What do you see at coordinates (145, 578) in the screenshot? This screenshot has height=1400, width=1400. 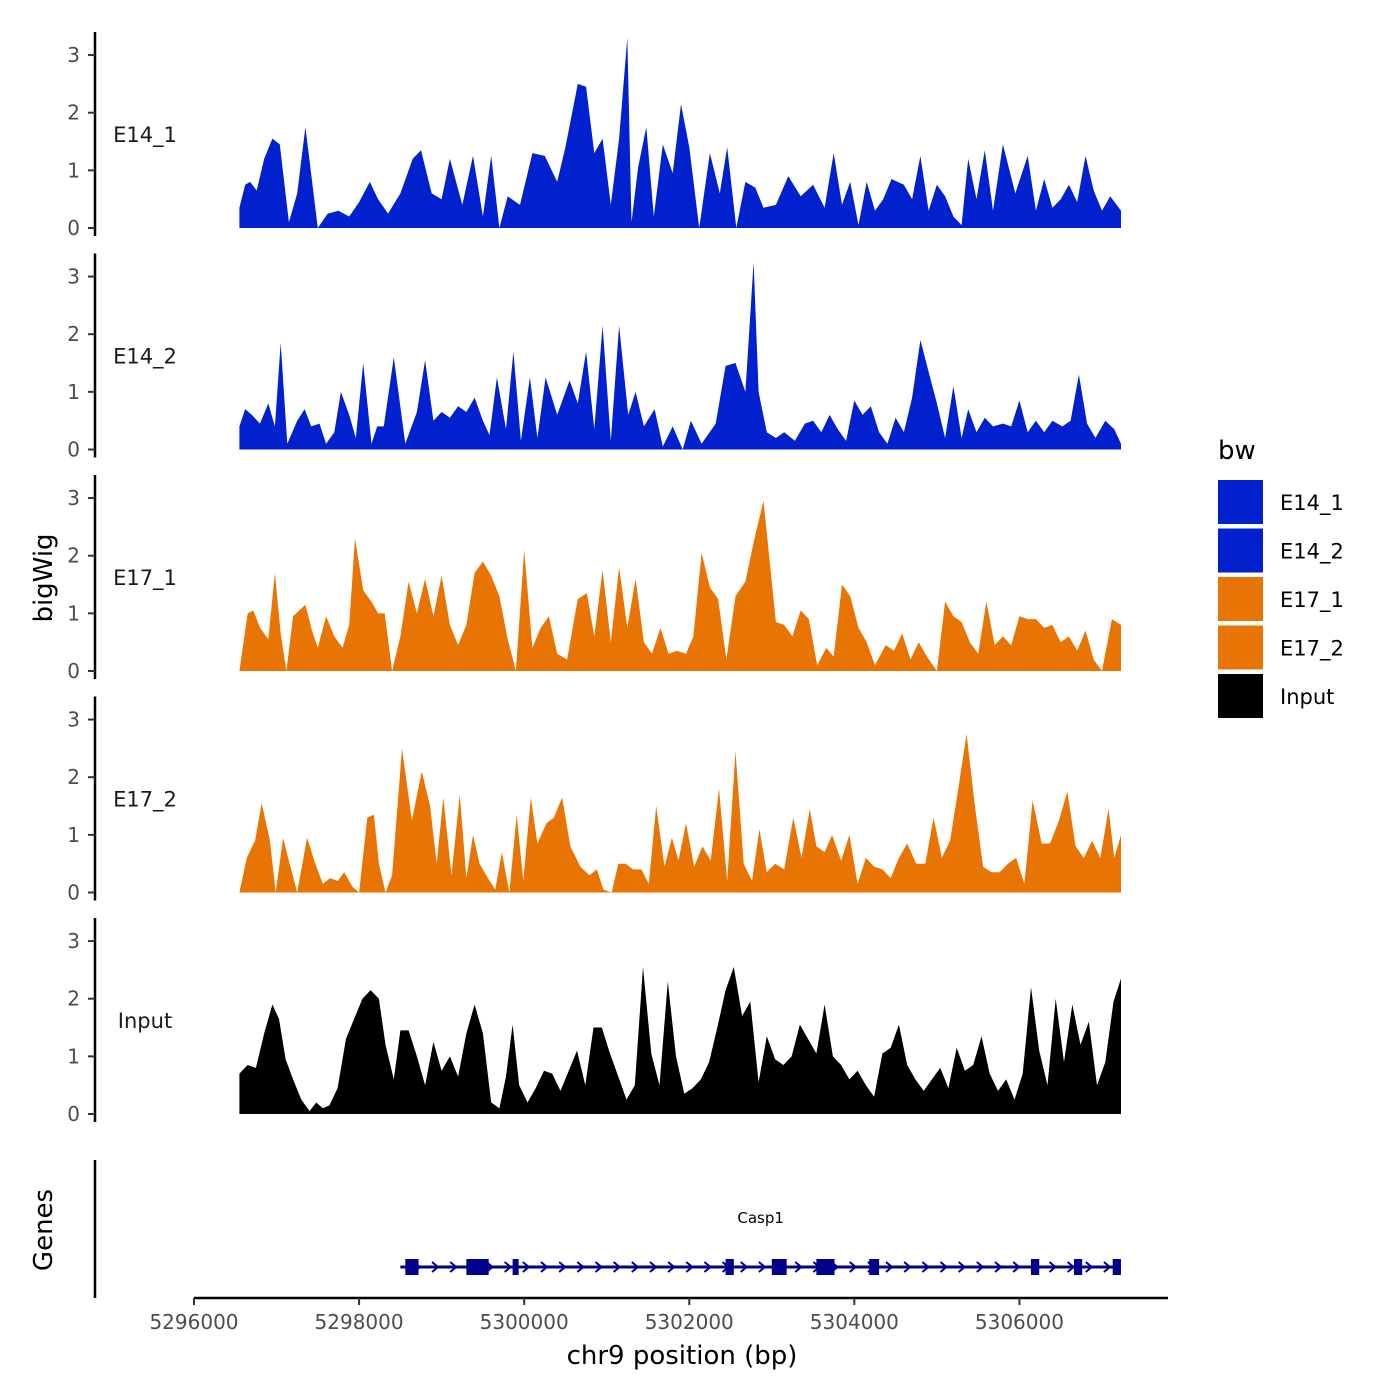 I see `track-label-E17_1: E17_1` at bounding box center [145, 578].